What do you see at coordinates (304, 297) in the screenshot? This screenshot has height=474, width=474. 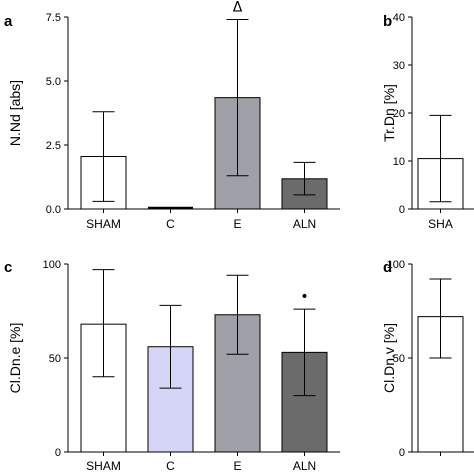 I see `significance-marker-c: •` at bounding box center [304, 297].